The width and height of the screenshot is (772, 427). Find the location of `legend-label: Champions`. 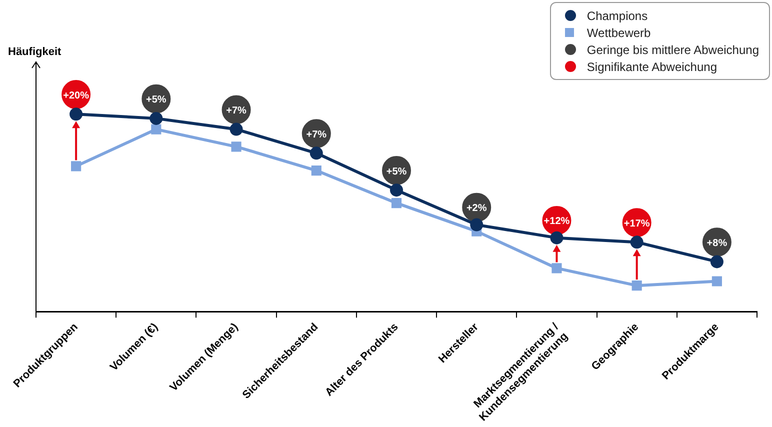

legend-label: Champions is located at coordinates (617, 15).